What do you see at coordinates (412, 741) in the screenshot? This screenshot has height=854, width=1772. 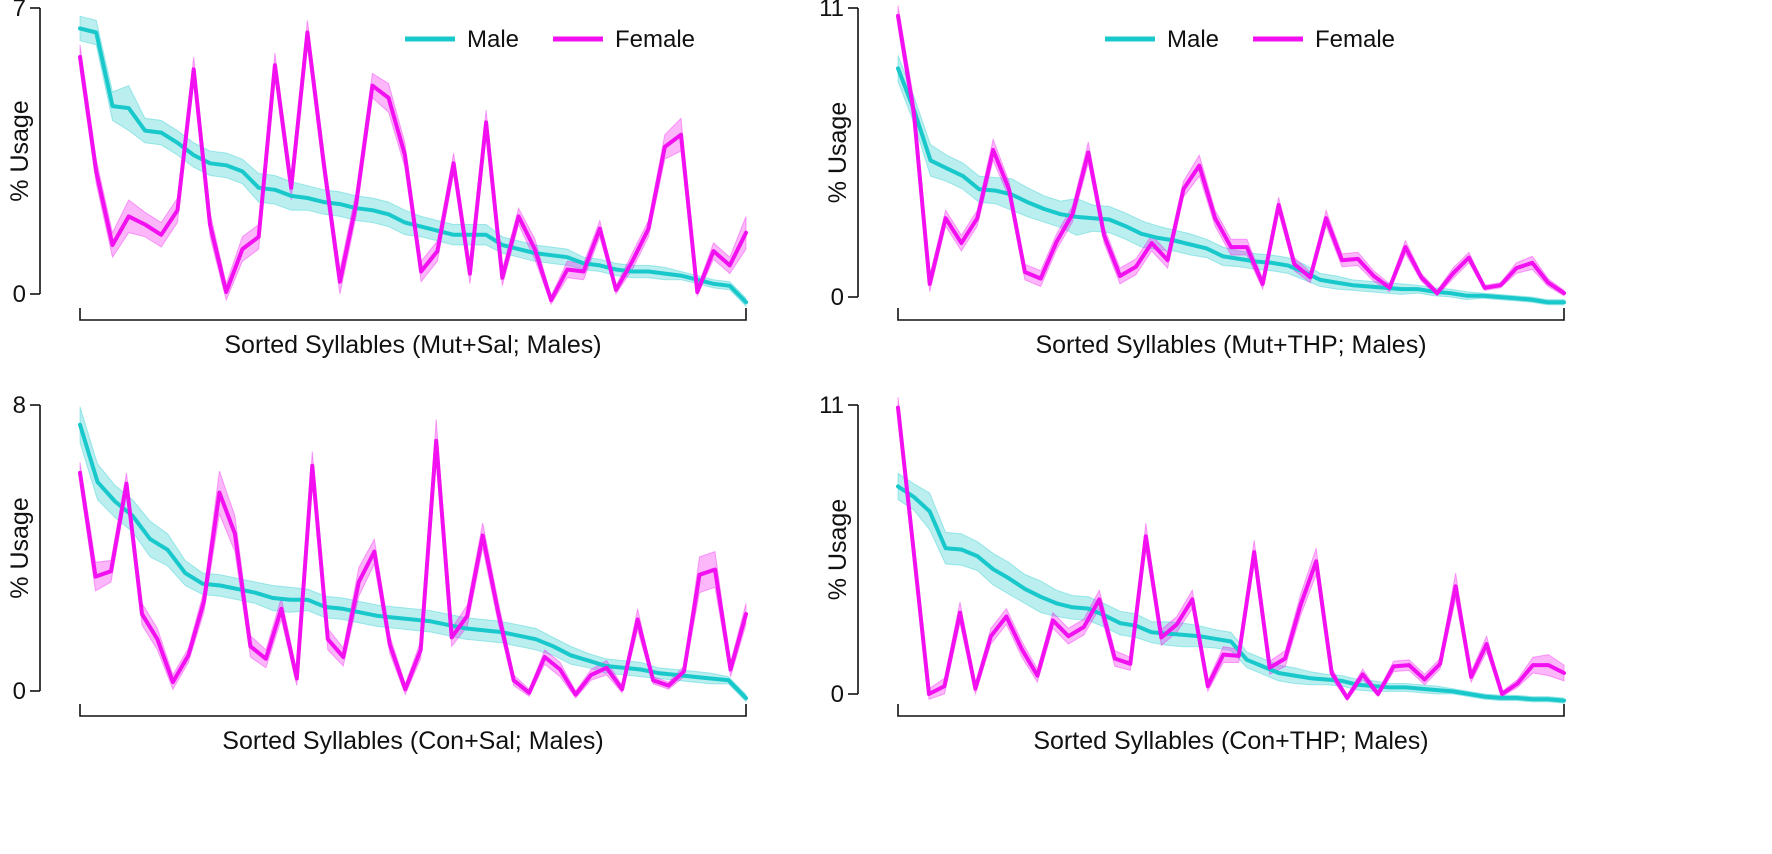 I see `x-axis-label: Sorted Syllables (Con+Sal; Males)` at bounding box center [412, 741].